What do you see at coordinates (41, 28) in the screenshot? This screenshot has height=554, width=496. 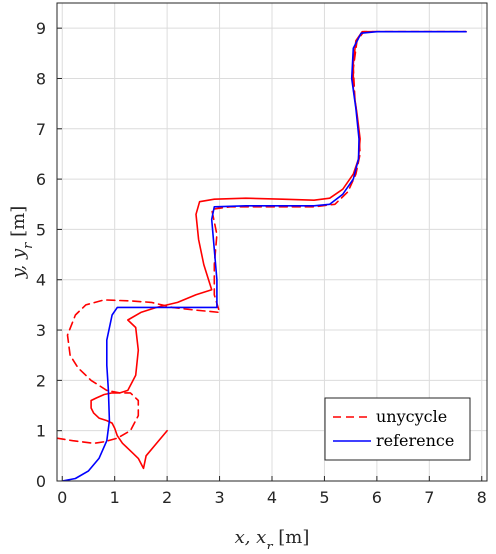 I see `y-tick-label: 9` at bounding box center [41, 28].